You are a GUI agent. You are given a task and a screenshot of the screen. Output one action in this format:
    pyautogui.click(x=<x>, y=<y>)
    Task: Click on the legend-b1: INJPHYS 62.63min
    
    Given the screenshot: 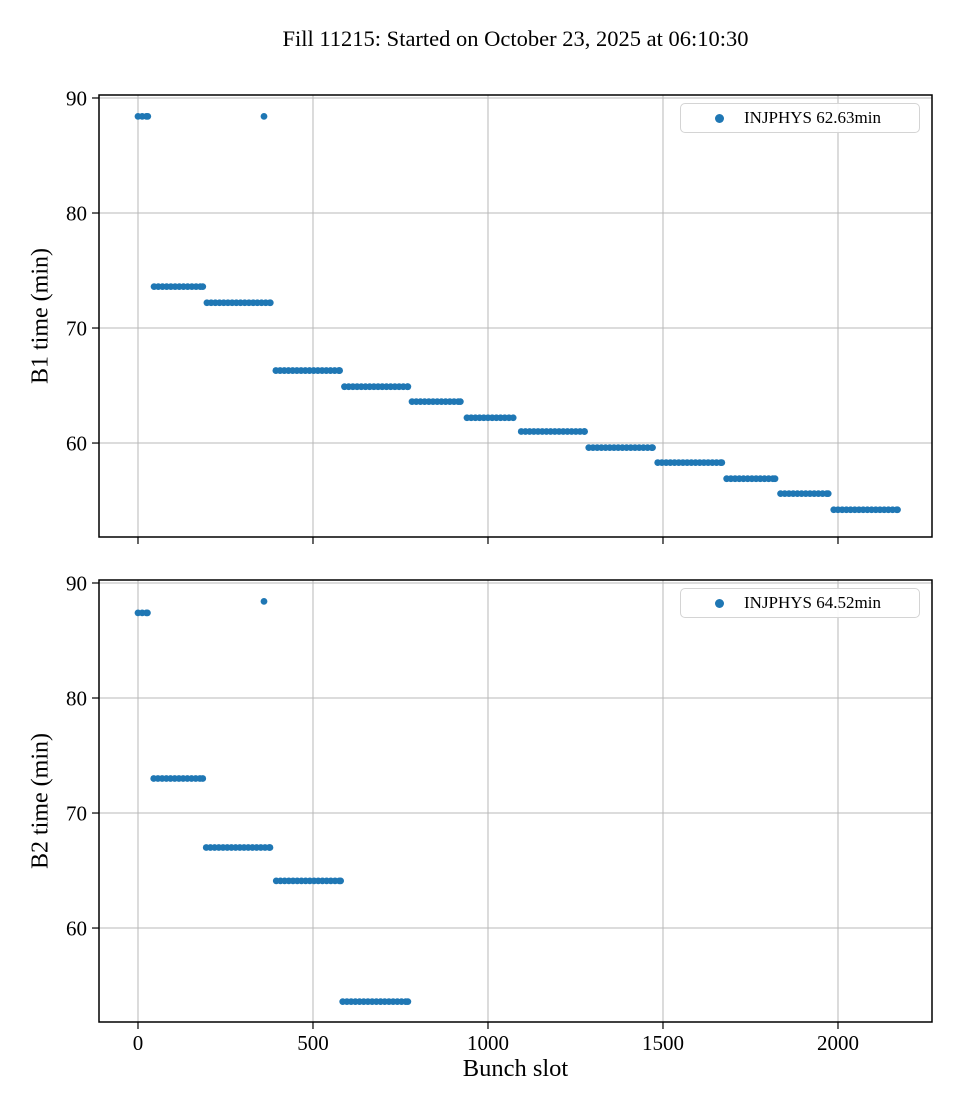 What is the action you would take?
    pyautogui.click(x=800, y=118)
    